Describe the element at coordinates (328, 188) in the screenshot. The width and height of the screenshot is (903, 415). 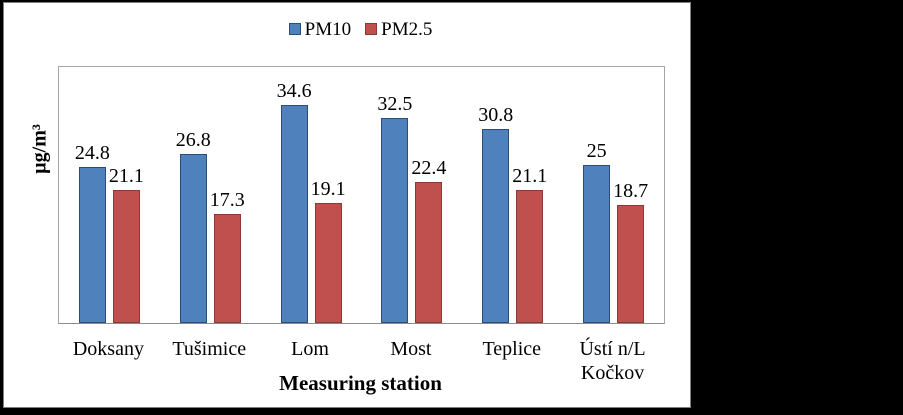
I see `data-label: 19.1` at that location.